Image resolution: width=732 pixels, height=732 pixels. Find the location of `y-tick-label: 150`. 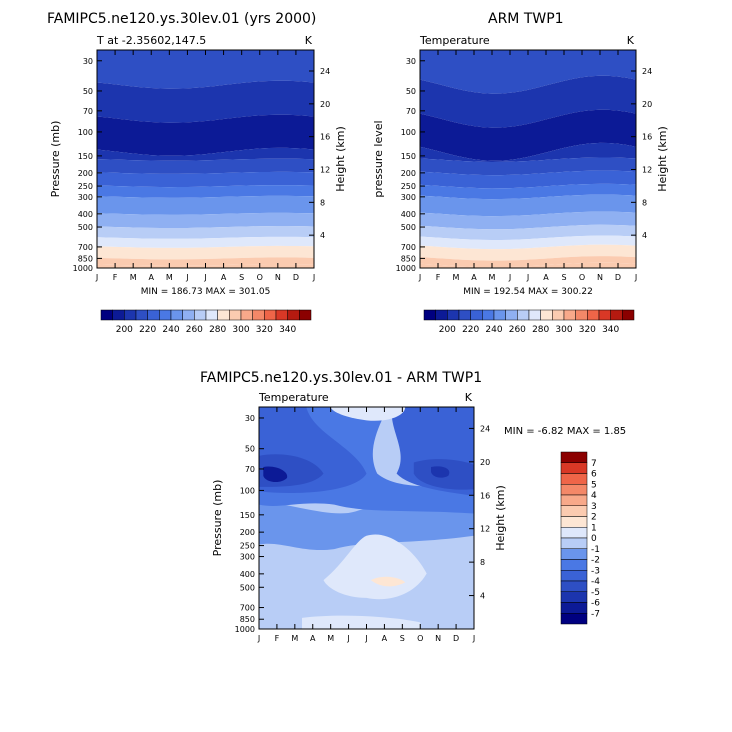

y-tick-label: 150 is located at coordinates (247, 515).